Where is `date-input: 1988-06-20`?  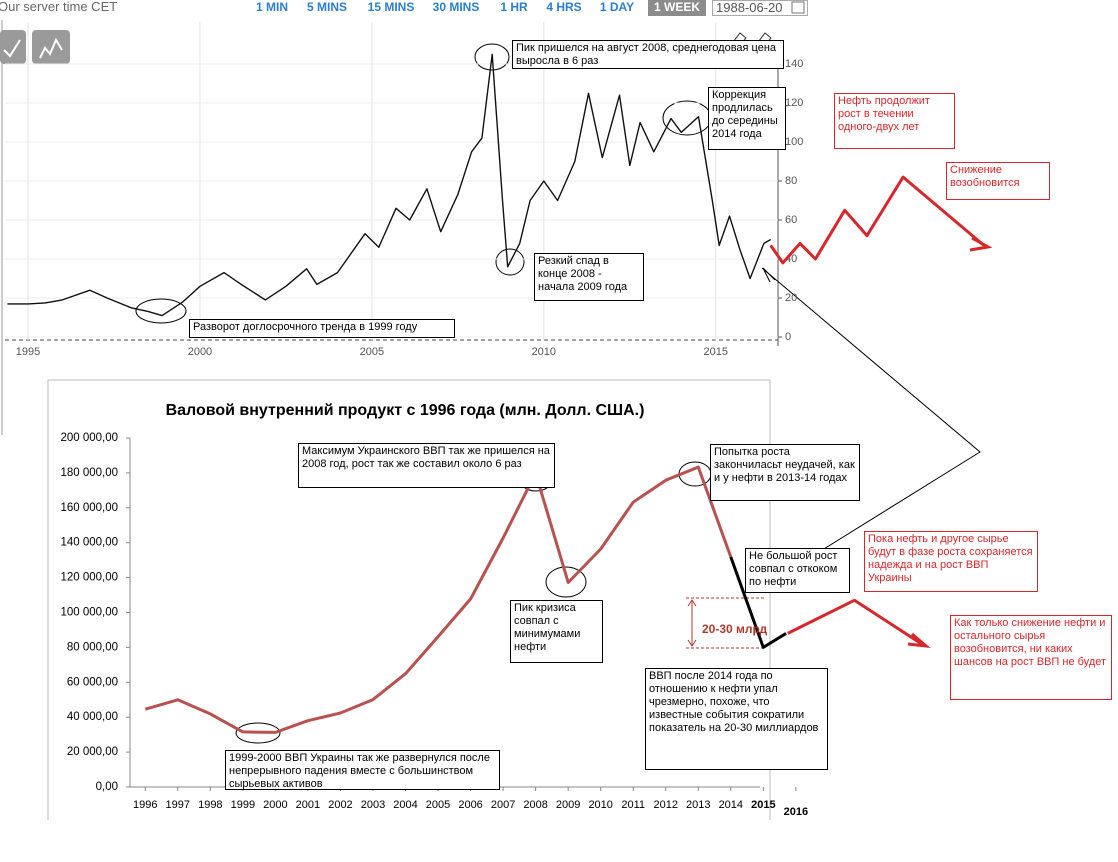
date-input: 1988-06-20 is located at coordinates (760, 8).